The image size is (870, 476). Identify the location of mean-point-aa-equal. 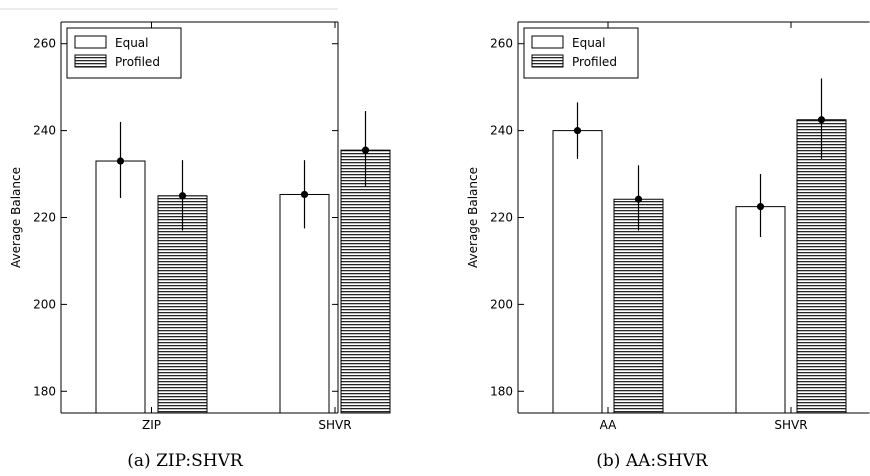
(577, 131).